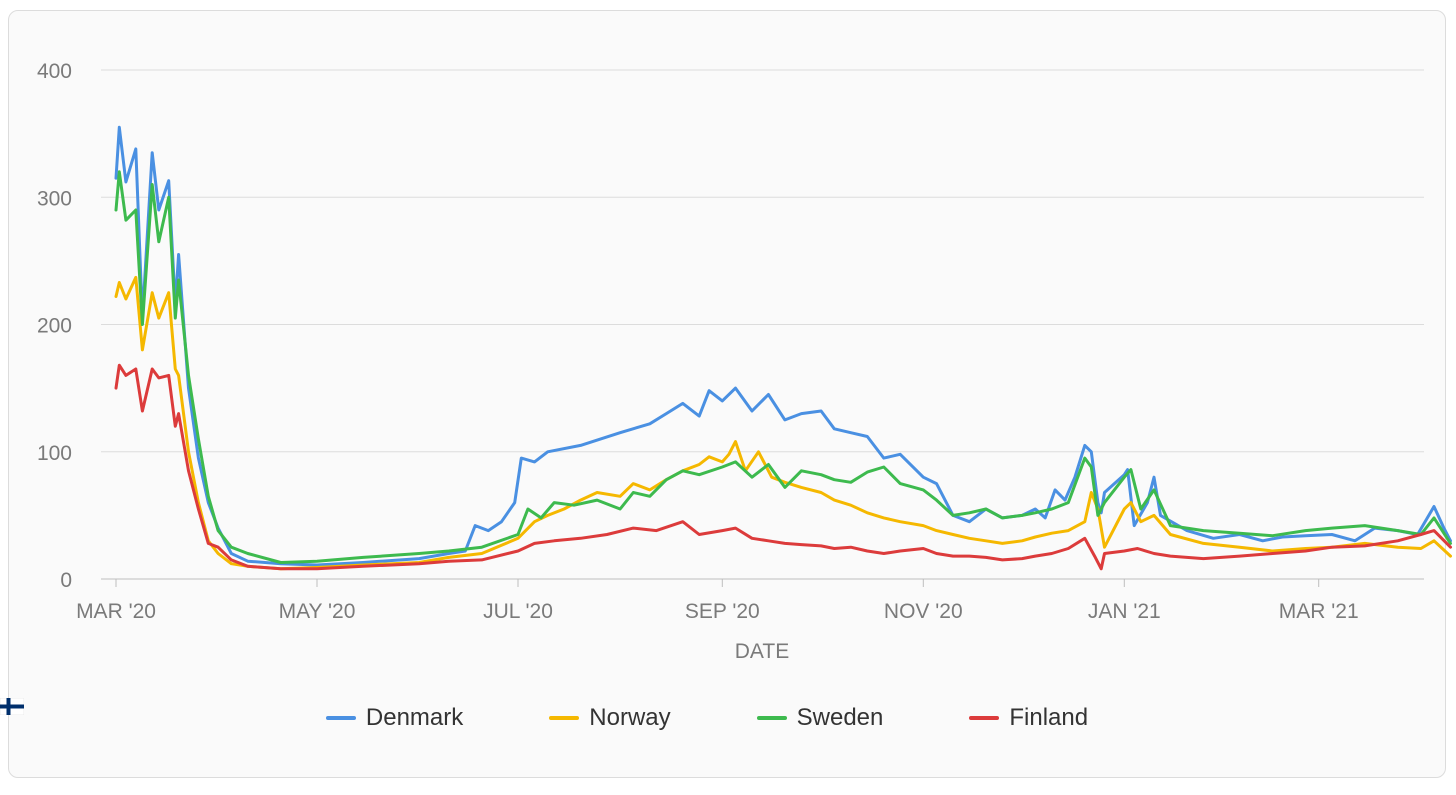 The image size is (1456, 795). Describe the element at coordinates (630, 717) in the screenshot. I see `legend-label: Norway` at that location.